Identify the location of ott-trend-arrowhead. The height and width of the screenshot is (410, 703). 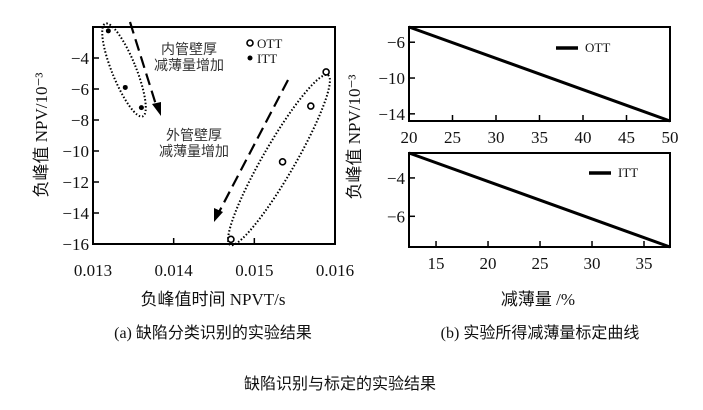
(218, 215).